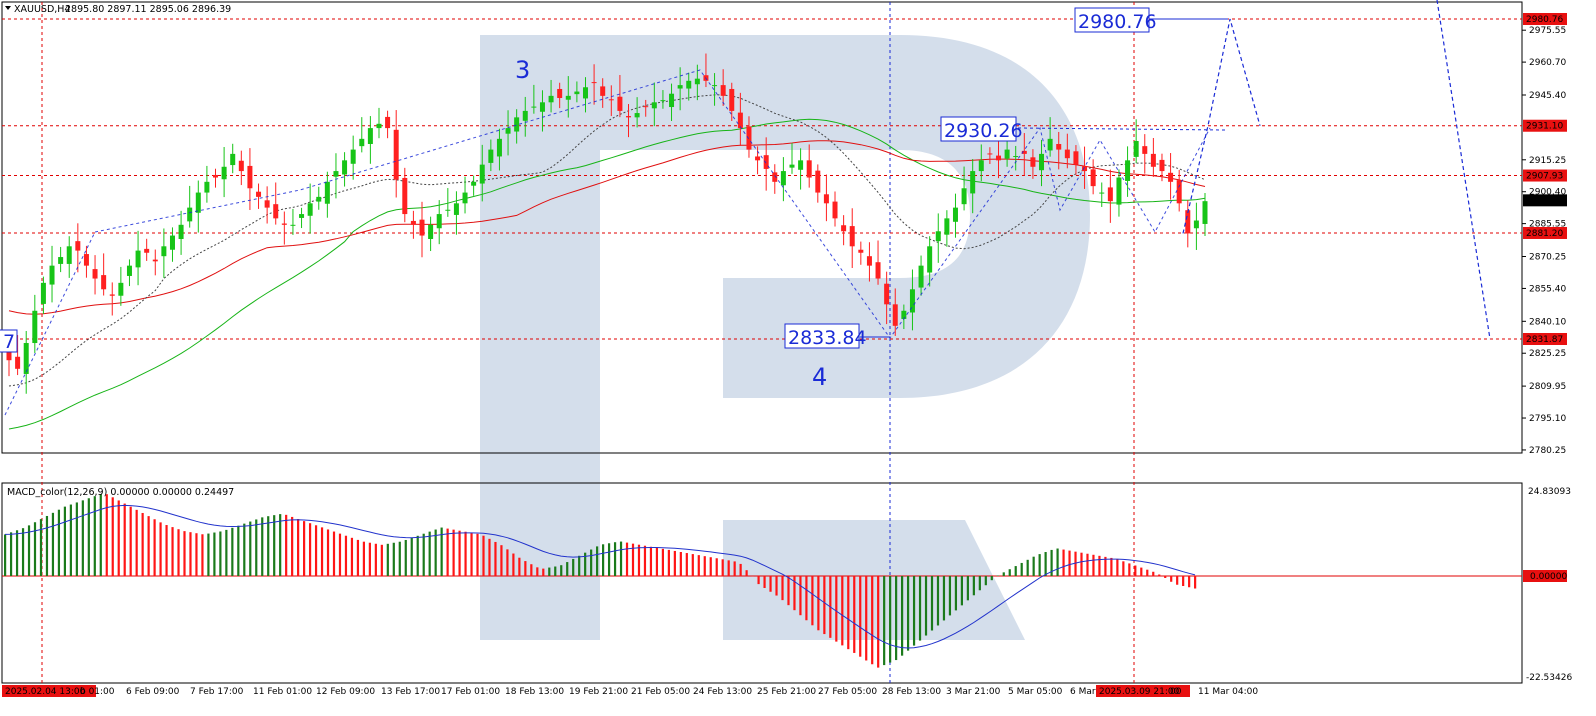 The height and width of the screenshot is (716, 1596). Describe the element at coordinates (819, 377) in the screenshot. I see `wave-4-label: 4` at that location.